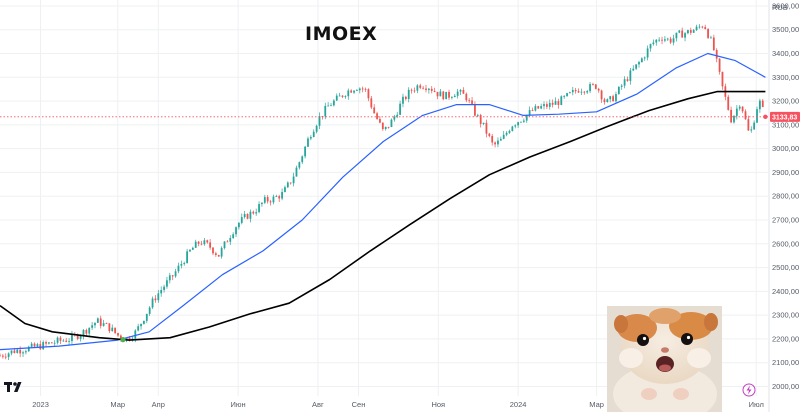 Image resolution: width=800 pixels, height=412 pixels. Describe the element at coordinates (749, 390) in the screenshot. I see `lightning-settings-icon` at that location.